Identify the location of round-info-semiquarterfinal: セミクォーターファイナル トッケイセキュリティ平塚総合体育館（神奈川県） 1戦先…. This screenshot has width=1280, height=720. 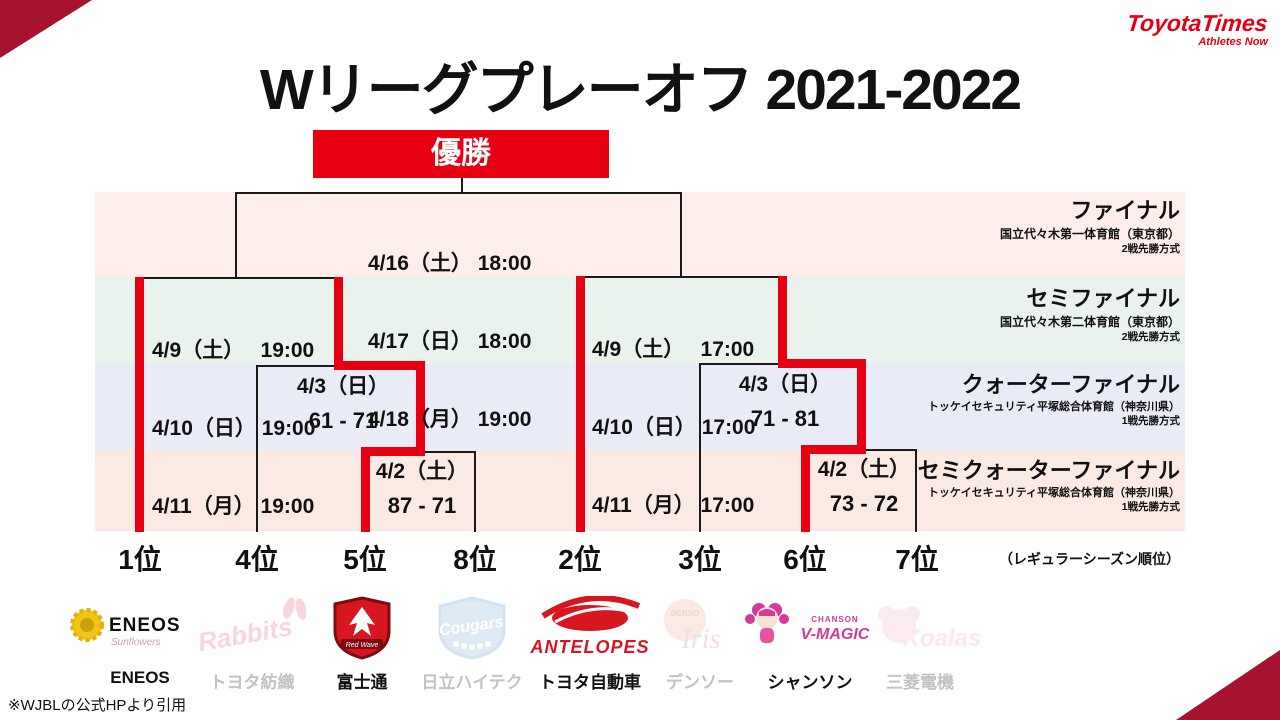
(1049, 485).